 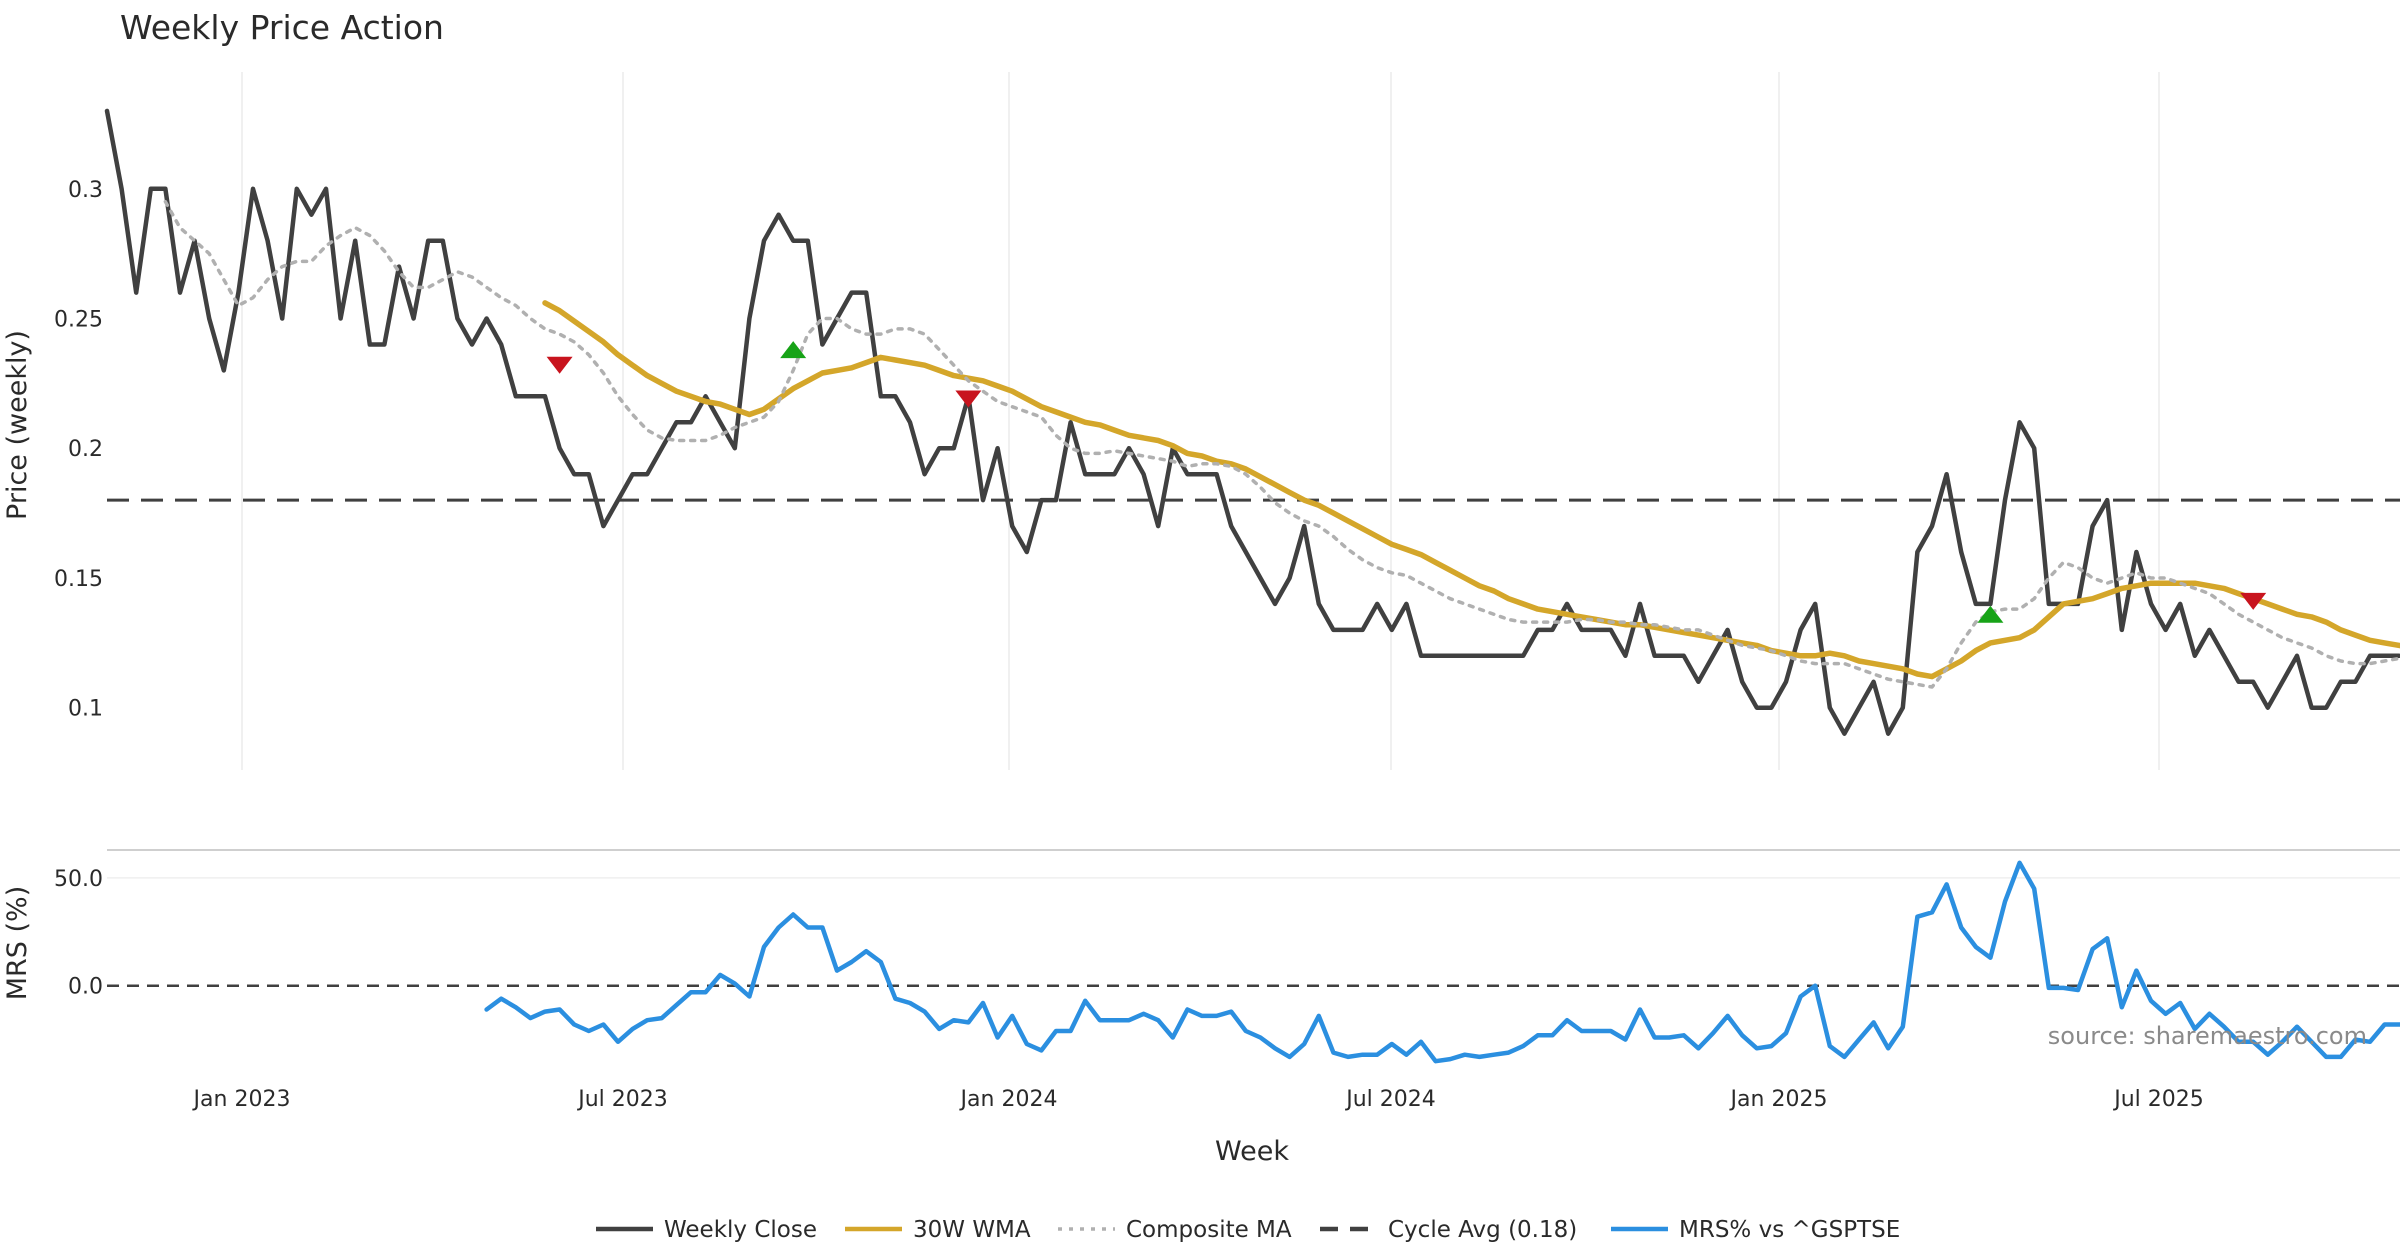 What do you see at coordinates (1390, 1099) in the screenshot?
I see `x-tick-label: Jul 2024` at bounding box center [1390, 1099].